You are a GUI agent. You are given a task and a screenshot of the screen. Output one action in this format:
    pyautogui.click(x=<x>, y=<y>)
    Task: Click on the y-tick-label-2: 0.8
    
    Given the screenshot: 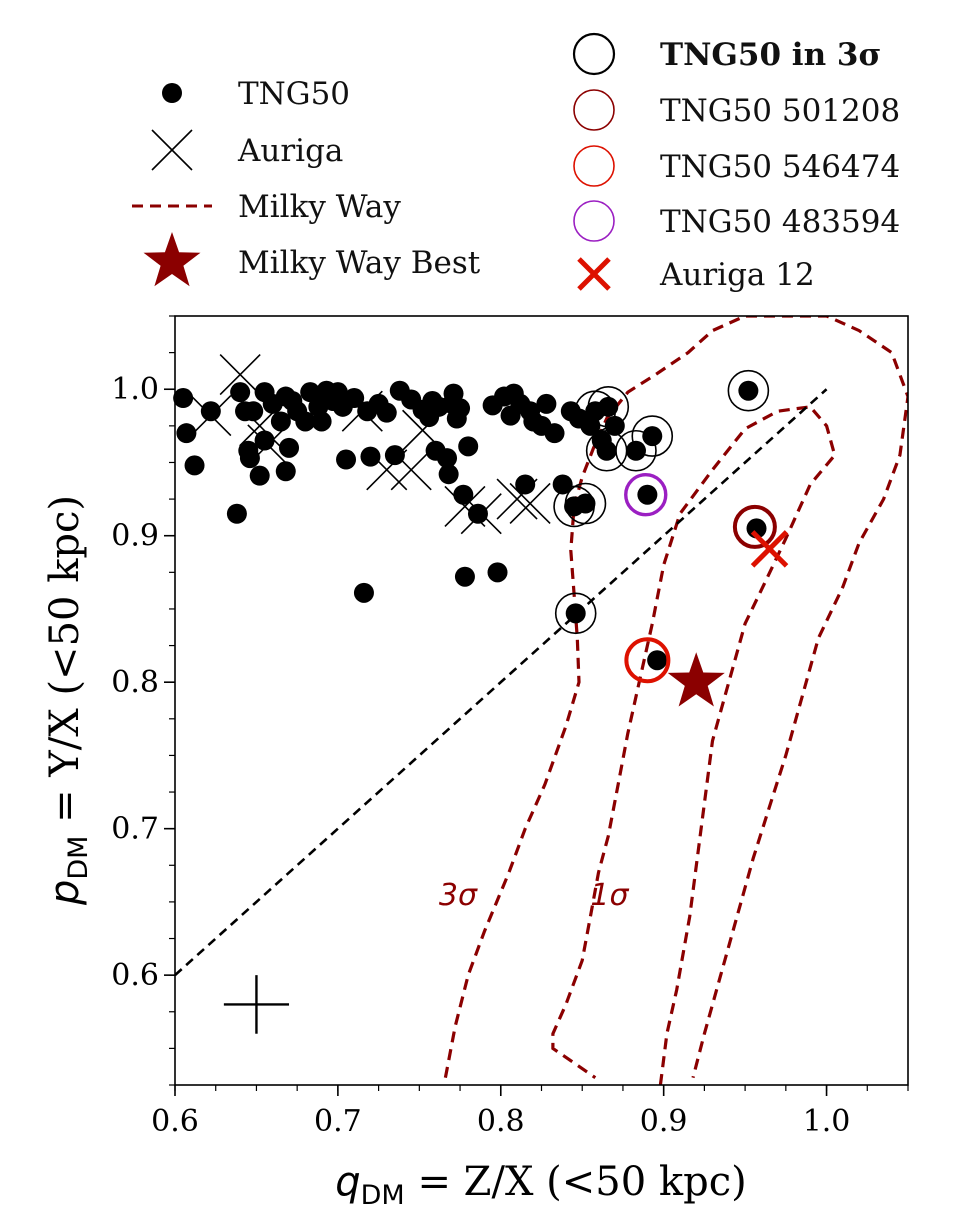 What is the action you would take?
    pyautogui.click(x=135, y=682)
    